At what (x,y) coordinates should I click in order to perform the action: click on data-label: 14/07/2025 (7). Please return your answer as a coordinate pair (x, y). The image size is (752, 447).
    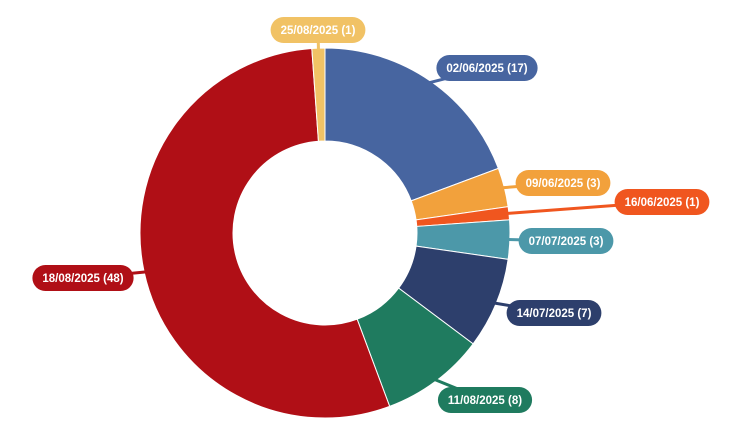
    Looking at the image, I should click on (554, 314).